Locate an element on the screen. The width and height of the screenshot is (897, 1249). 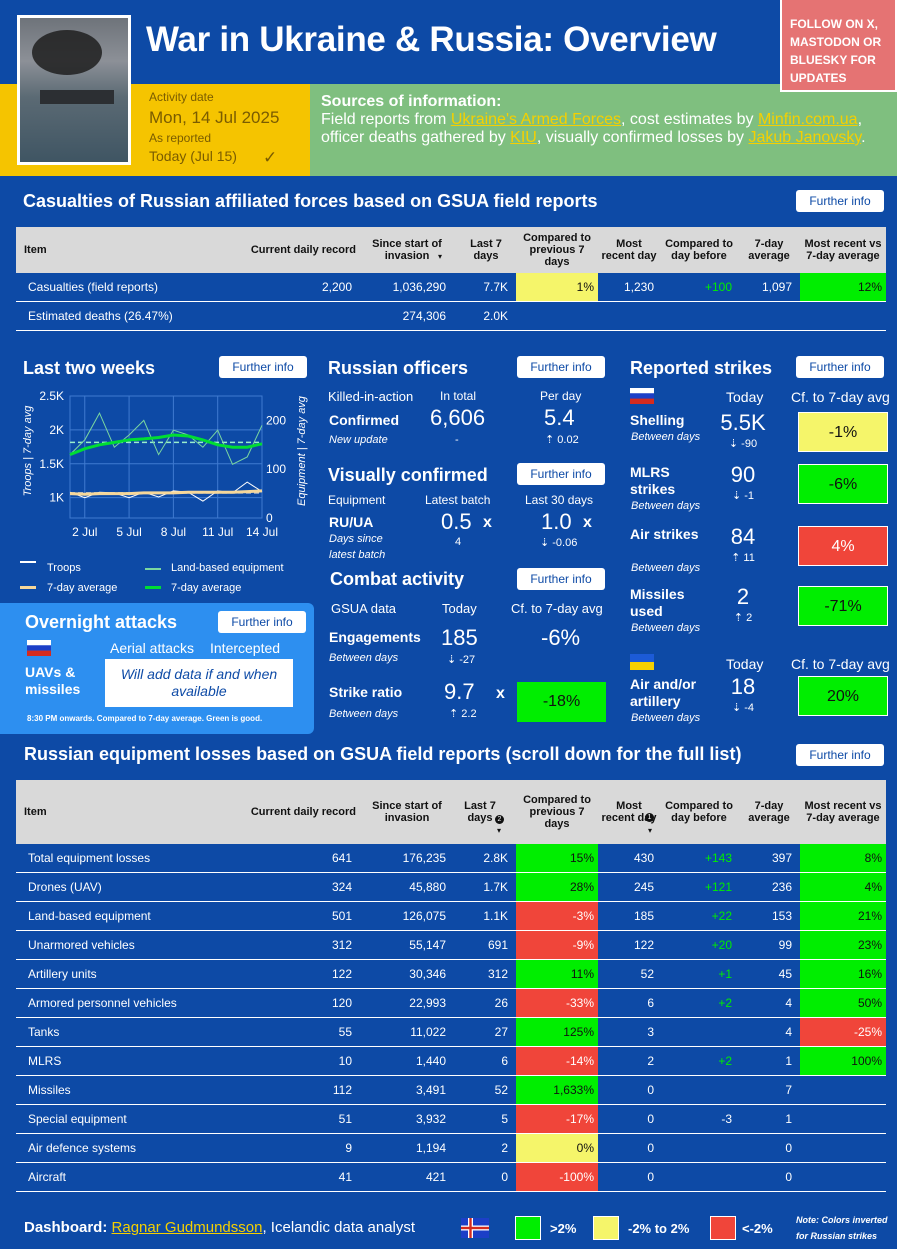
link-kiu: KIU is located at coordinates (523, 137).